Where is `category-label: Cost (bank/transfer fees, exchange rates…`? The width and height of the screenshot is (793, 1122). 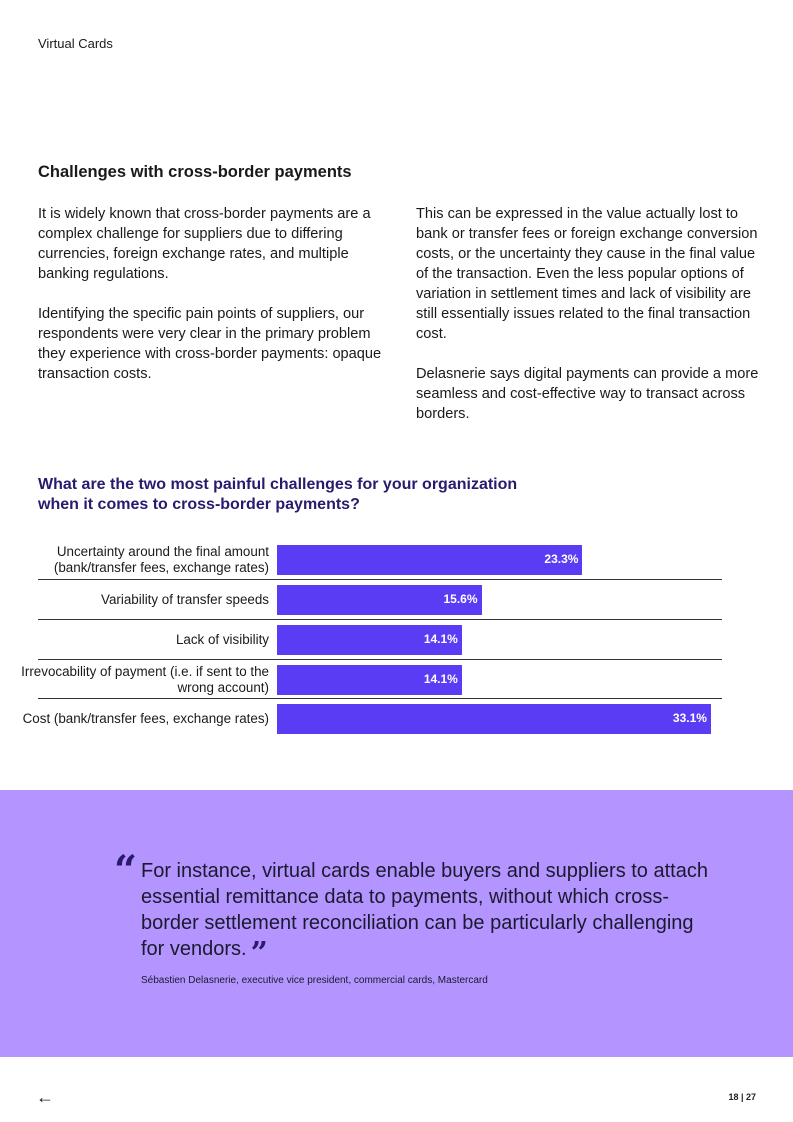 category-label: Cost (bank/transfer fees, exchange rates… is located at coordinates (144, 719).